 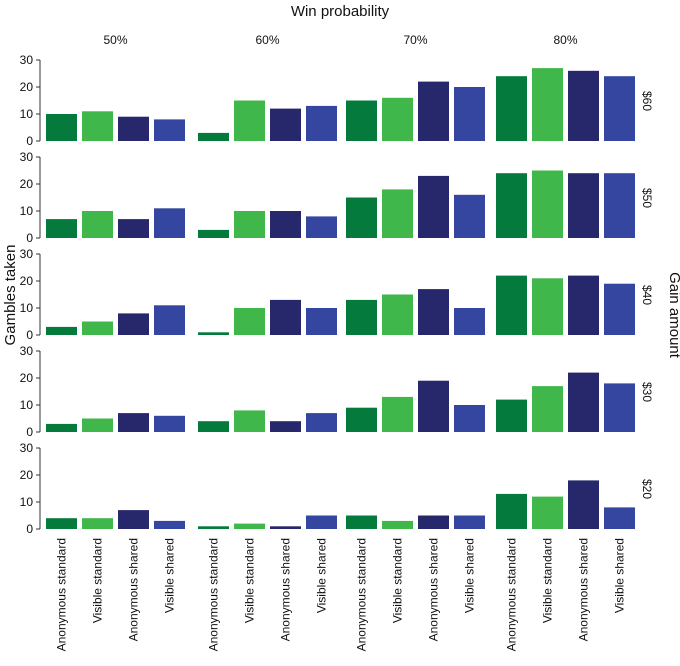 I want to click on chart-title: Win probability, so click(x=340, y=11).